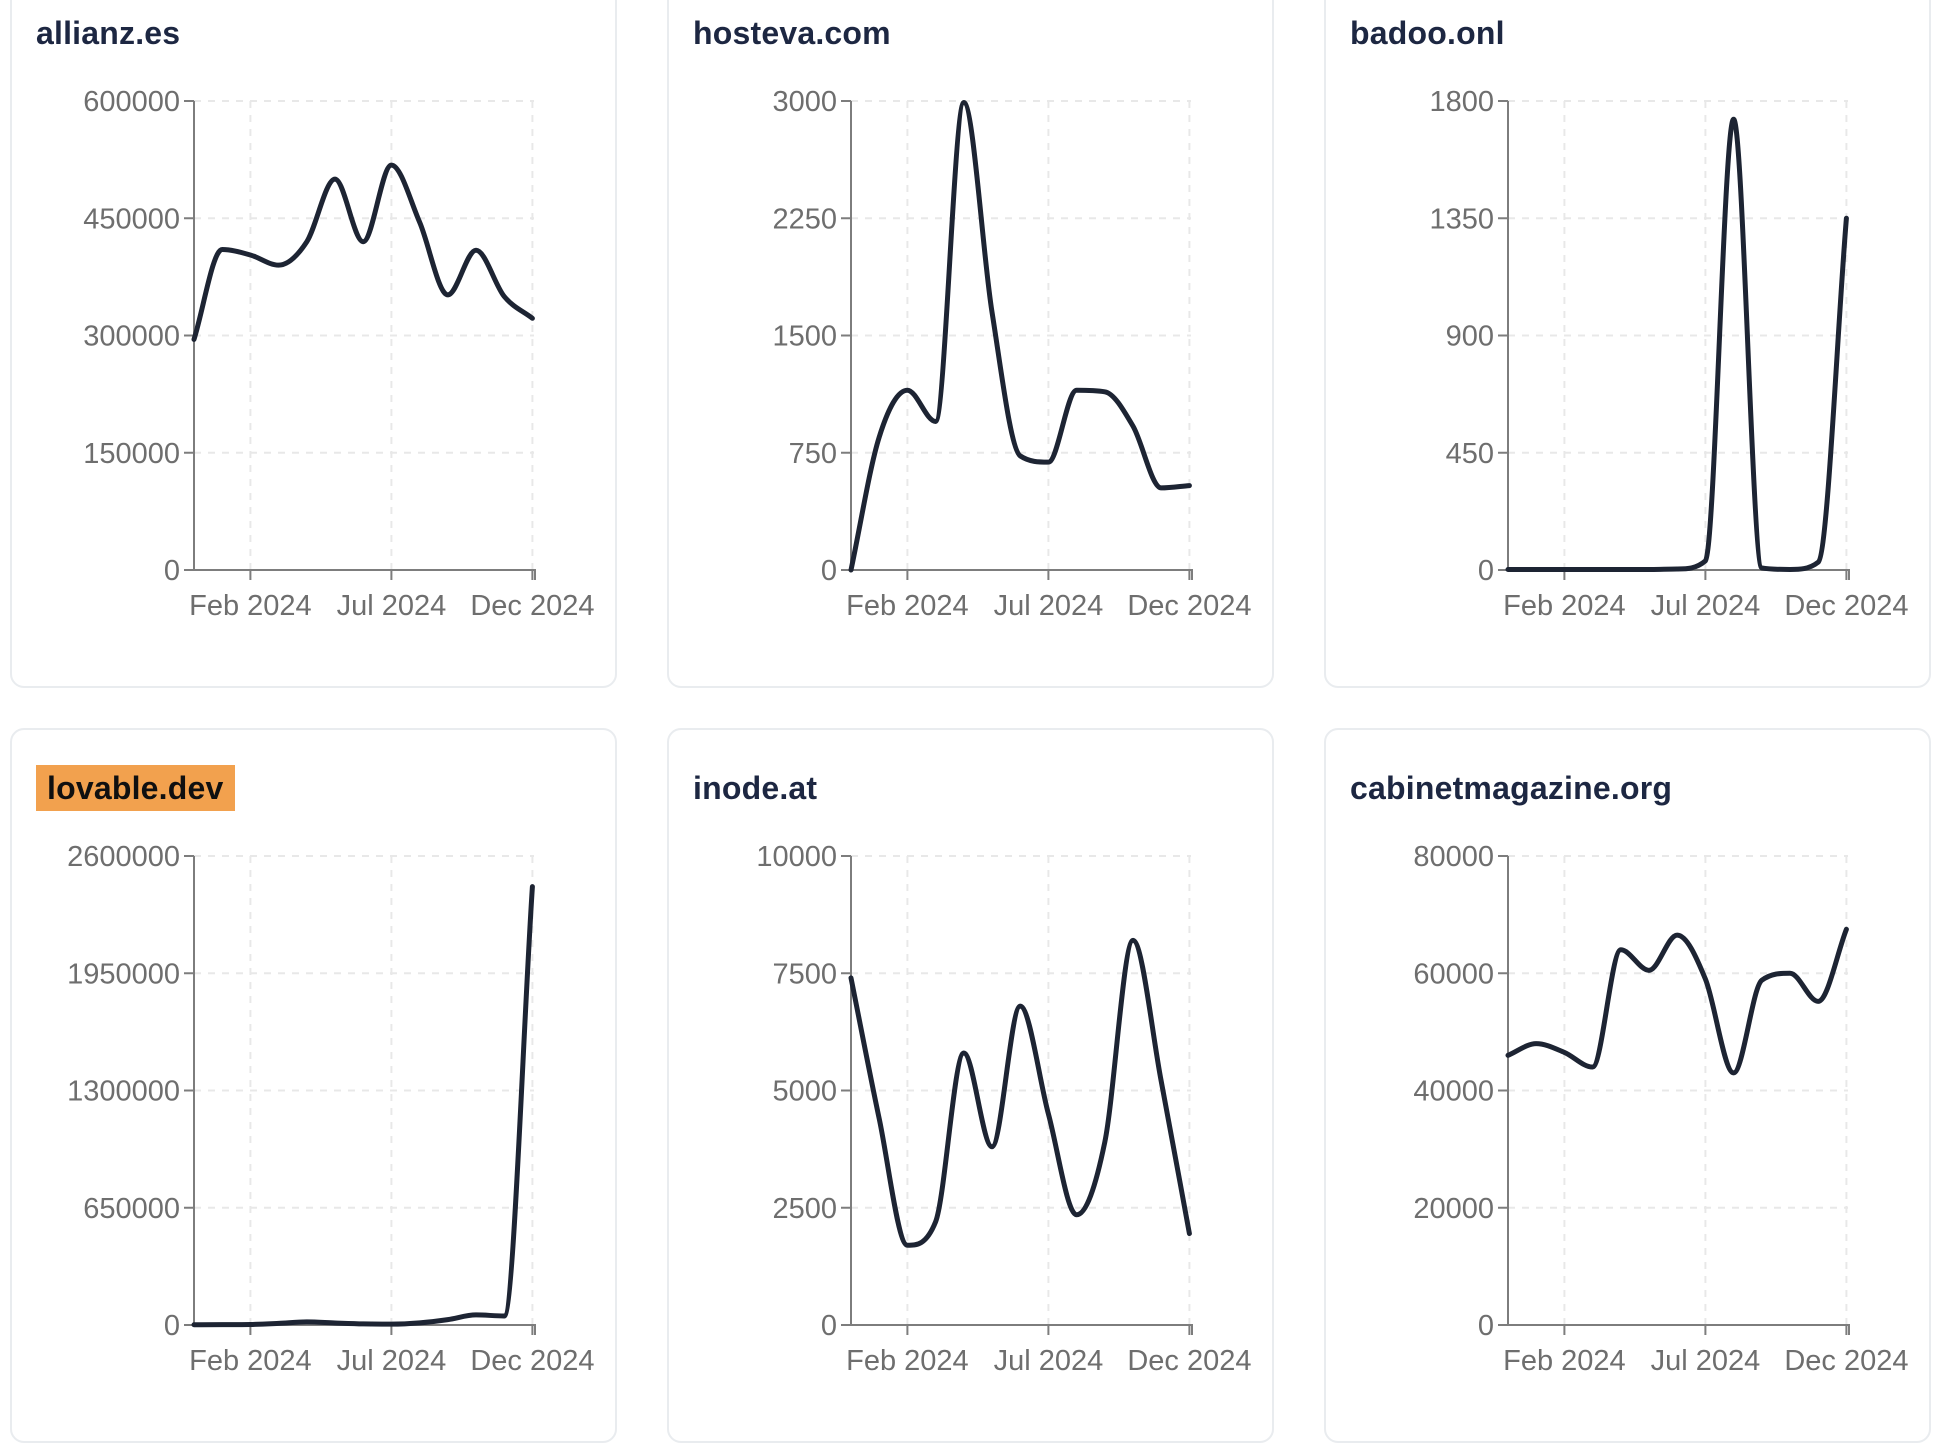 The height and width of the screenshot is (1452, 1940). Describe the element at coordinates (131, 102) in the screenshot. I see `y-tick-label: 600000` at that location.